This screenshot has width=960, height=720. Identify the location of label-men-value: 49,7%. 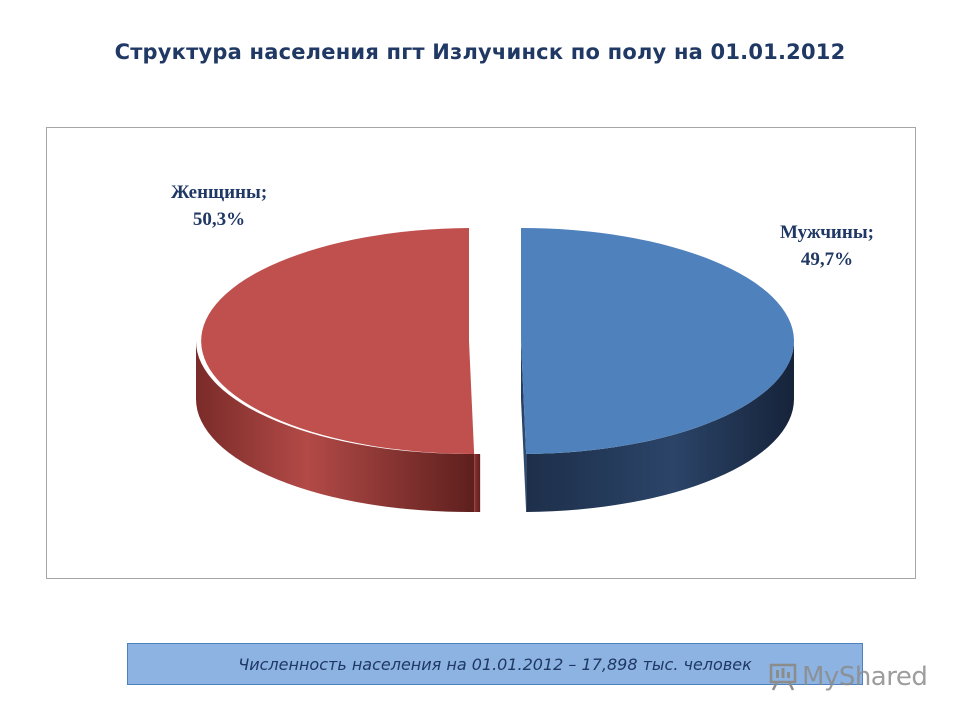
(827, 259).